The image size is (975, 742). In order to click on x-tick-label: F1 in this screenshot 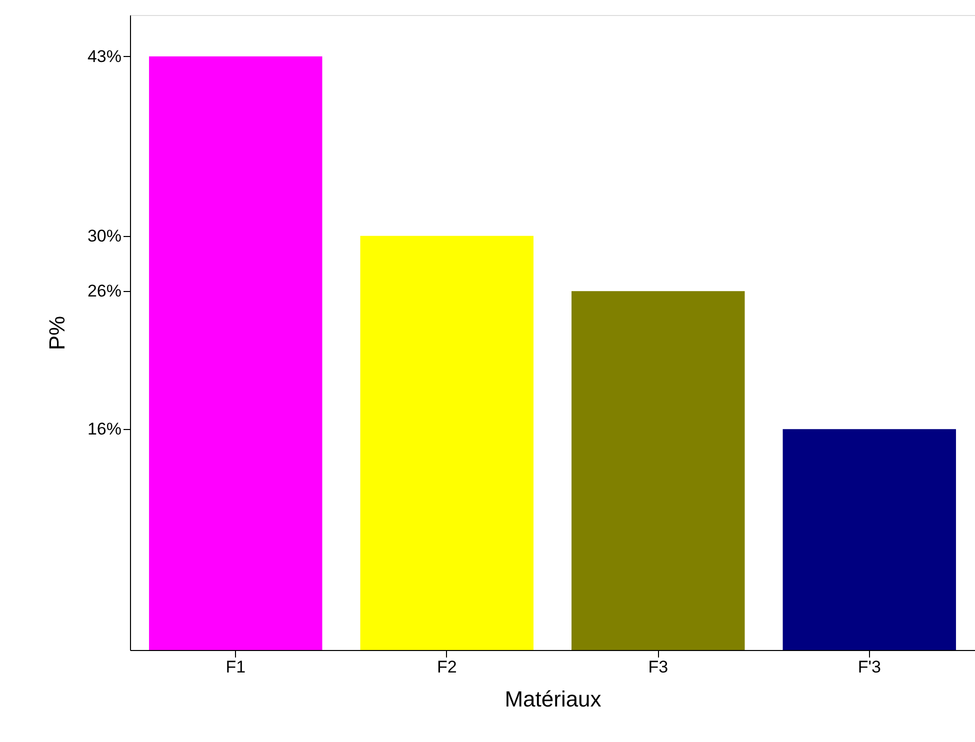, I will do `click(236, 667)`.